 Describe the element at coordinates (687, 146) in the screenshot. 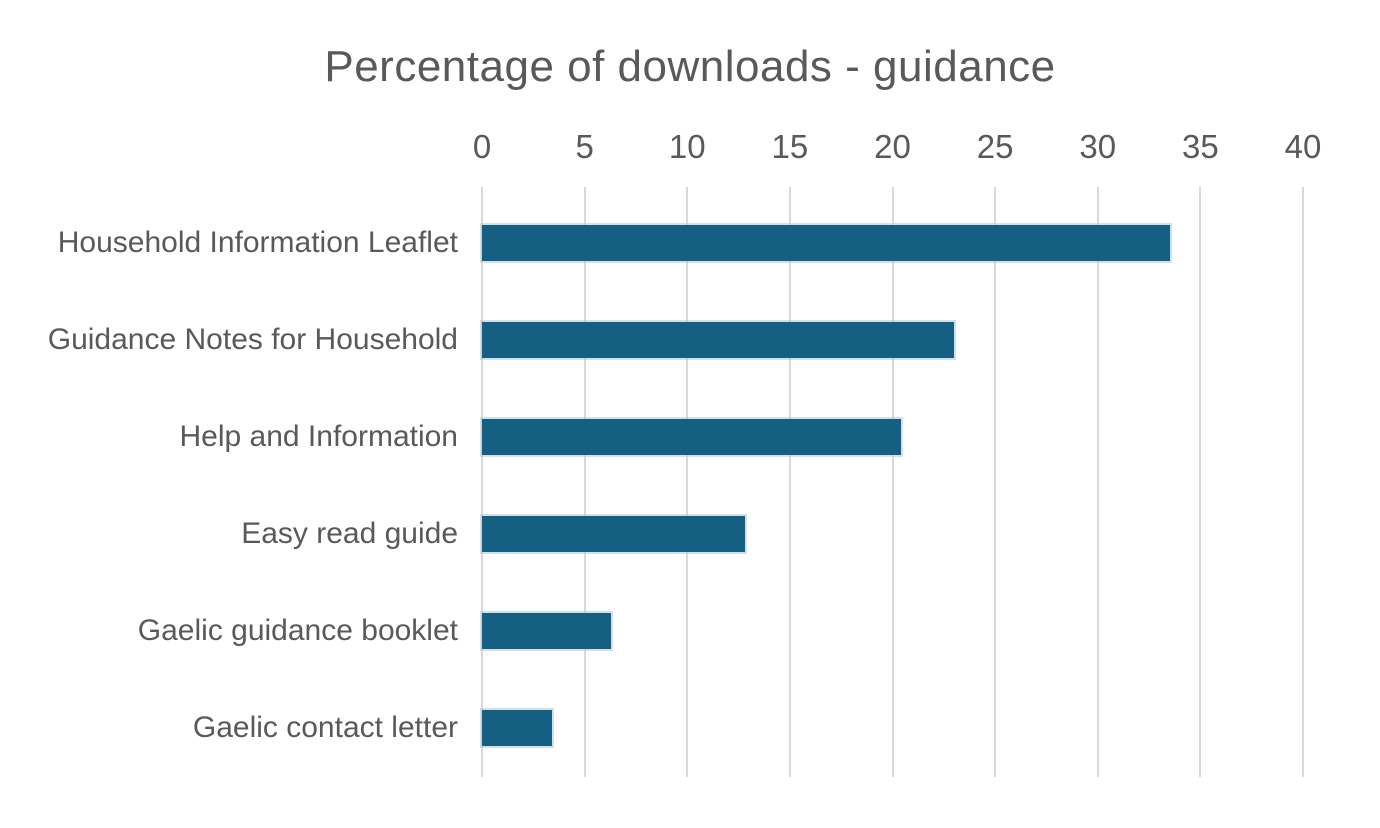

I see `x-axis-tick-label: 10` at that location.